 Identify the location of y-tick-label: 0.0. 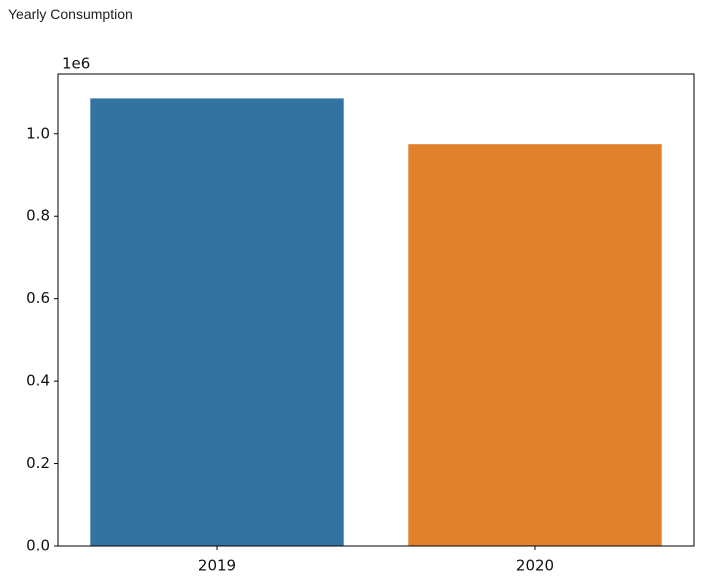
(38, 546).